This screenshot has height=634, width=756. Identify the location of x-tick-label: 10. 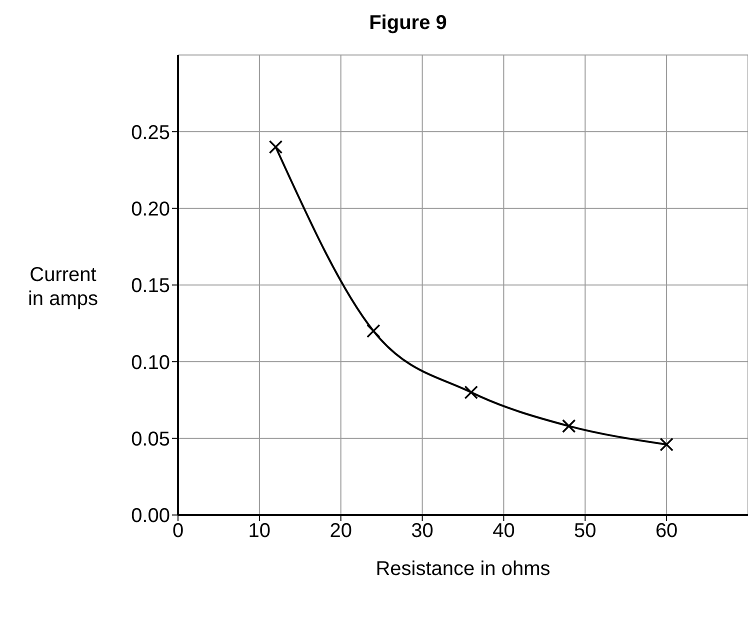
(259, 531).